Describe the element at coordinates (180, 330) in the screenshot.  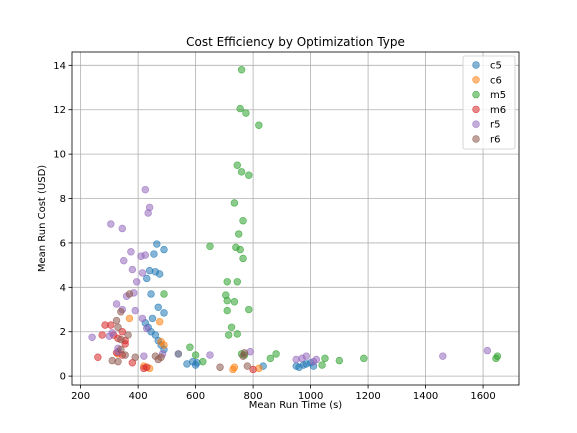
I see `series-r6` at that location.